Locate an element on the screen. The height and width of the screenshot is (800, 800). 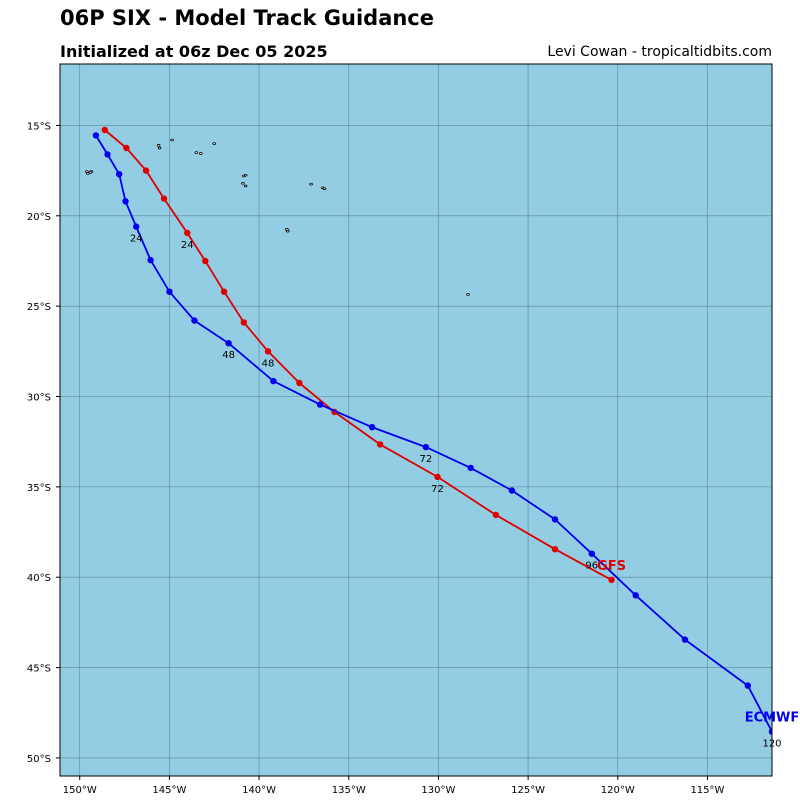
chart-title: 06P SIX - Model Track Guidance is located at coordinates (247, 18).